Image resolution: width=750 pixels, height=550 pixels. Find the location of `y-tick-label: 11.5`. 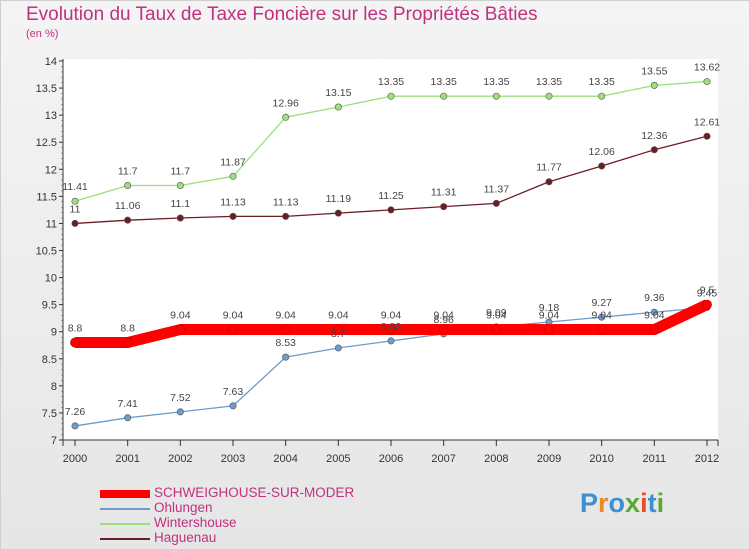

y-tick-label: 11.5 is located at coordinates (46, 197).